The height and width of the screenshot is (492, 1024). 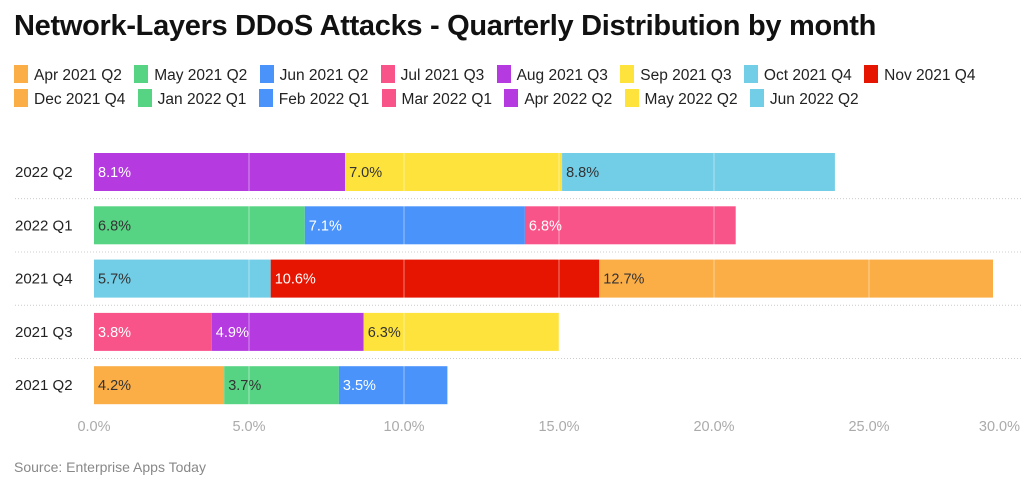 What do you see at coordinates (202, 99) in the screenshot?
I see `legend-label: Jan 2022 Q1` at bounding box center [202, 99].